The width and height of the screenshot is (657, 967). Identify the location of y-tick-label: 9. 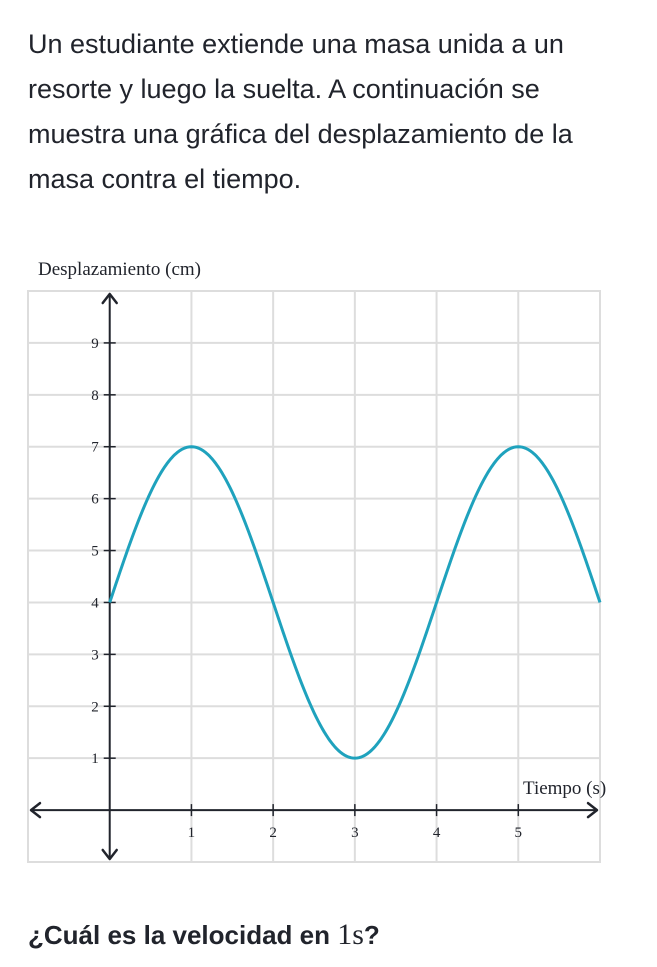
(95, 344).